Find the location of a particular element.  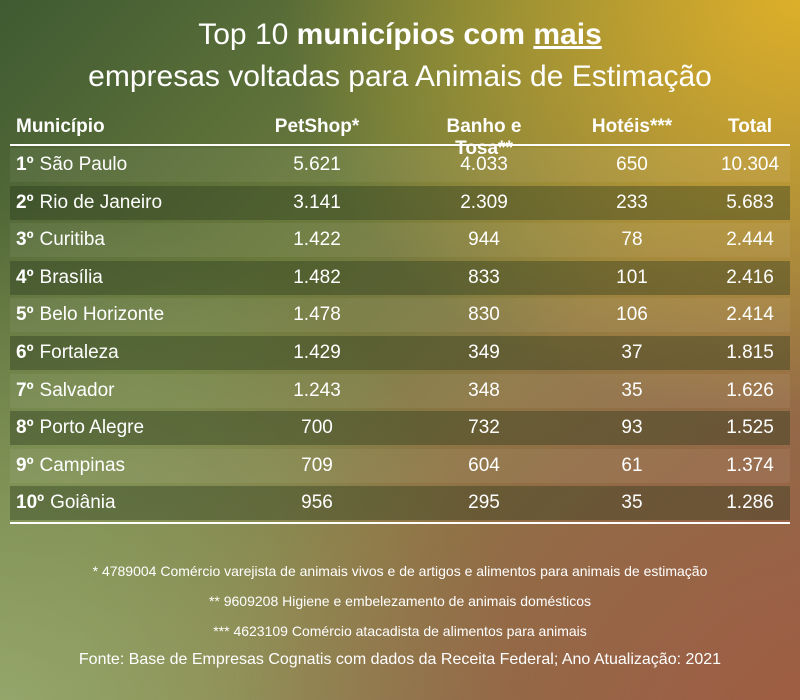

table-row: 10º Goiânia 956 295 35 1.286 is located at coordinates (400, 503).